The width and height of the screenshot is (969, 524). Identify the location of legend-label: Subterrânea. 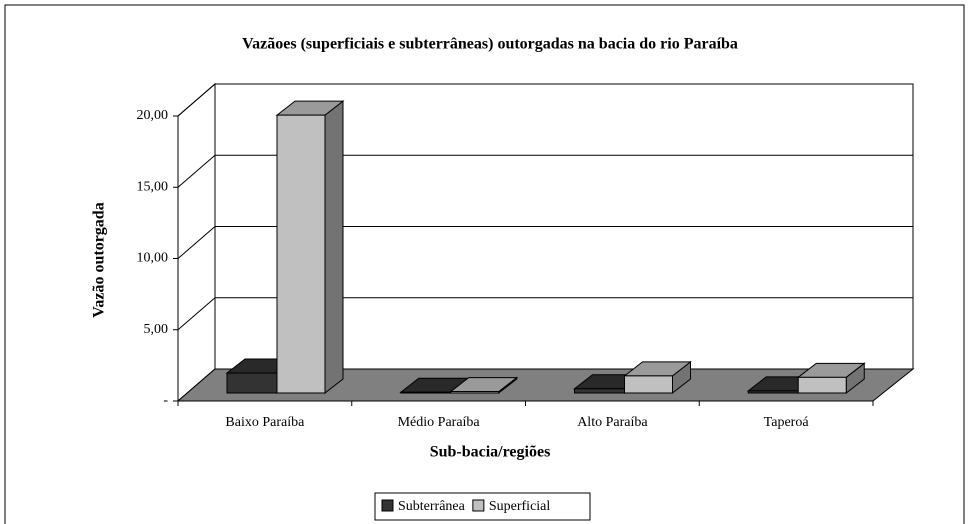
(432, 506).